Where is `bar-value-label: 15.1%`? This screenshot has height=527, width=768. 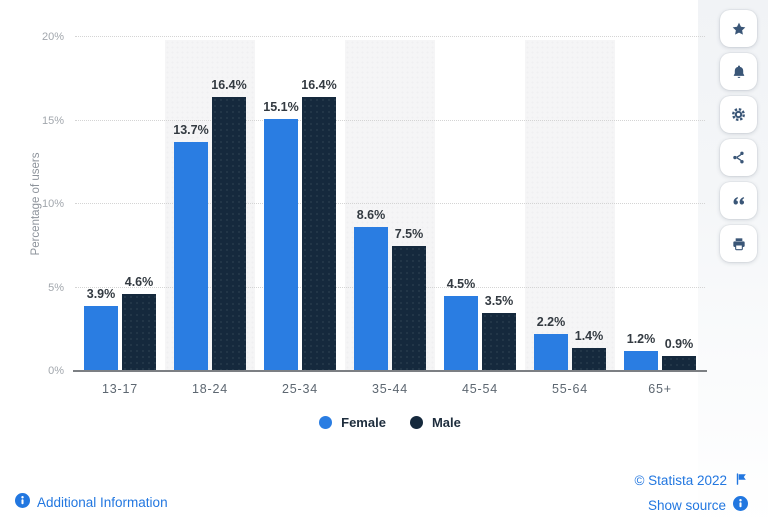
bar-value-label: 15.1% is located at coordinates (281, 106).